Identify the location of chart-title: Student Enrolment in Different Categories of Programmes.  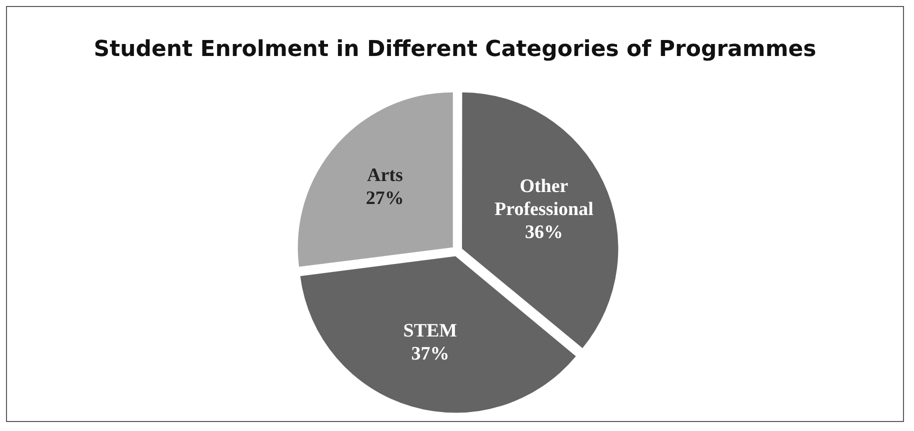
(455, 49).